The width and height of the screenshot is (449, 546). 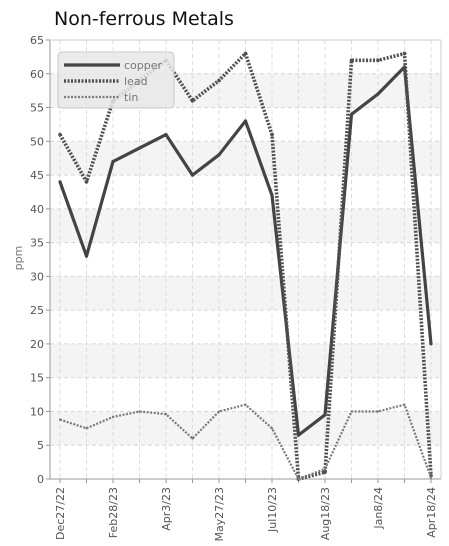 I want to click on y-axis-label: ppm, so click(x=18, y=258).